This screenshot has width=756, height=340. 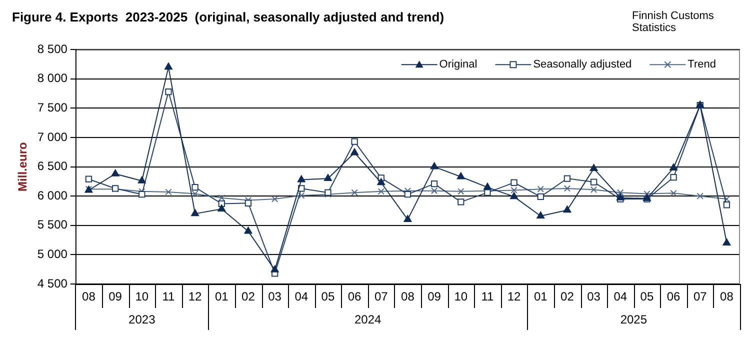 I want to click on y-axis-title: Mill.euro, so click(x=23, y=167).